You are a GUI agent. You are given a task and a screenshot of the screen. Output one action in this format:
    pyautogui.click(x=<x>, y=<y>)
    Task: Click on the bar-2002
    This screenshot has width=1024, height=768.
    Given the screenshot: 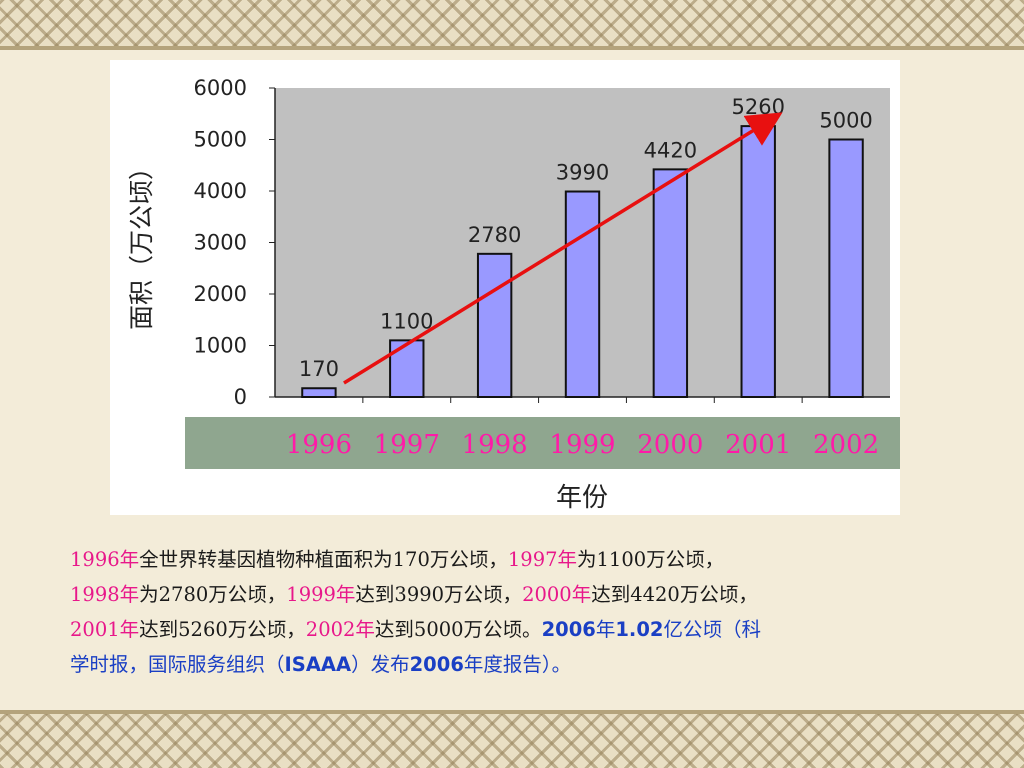 What is the action you would take?
    pyautogui.click(x=846, y=268)
    